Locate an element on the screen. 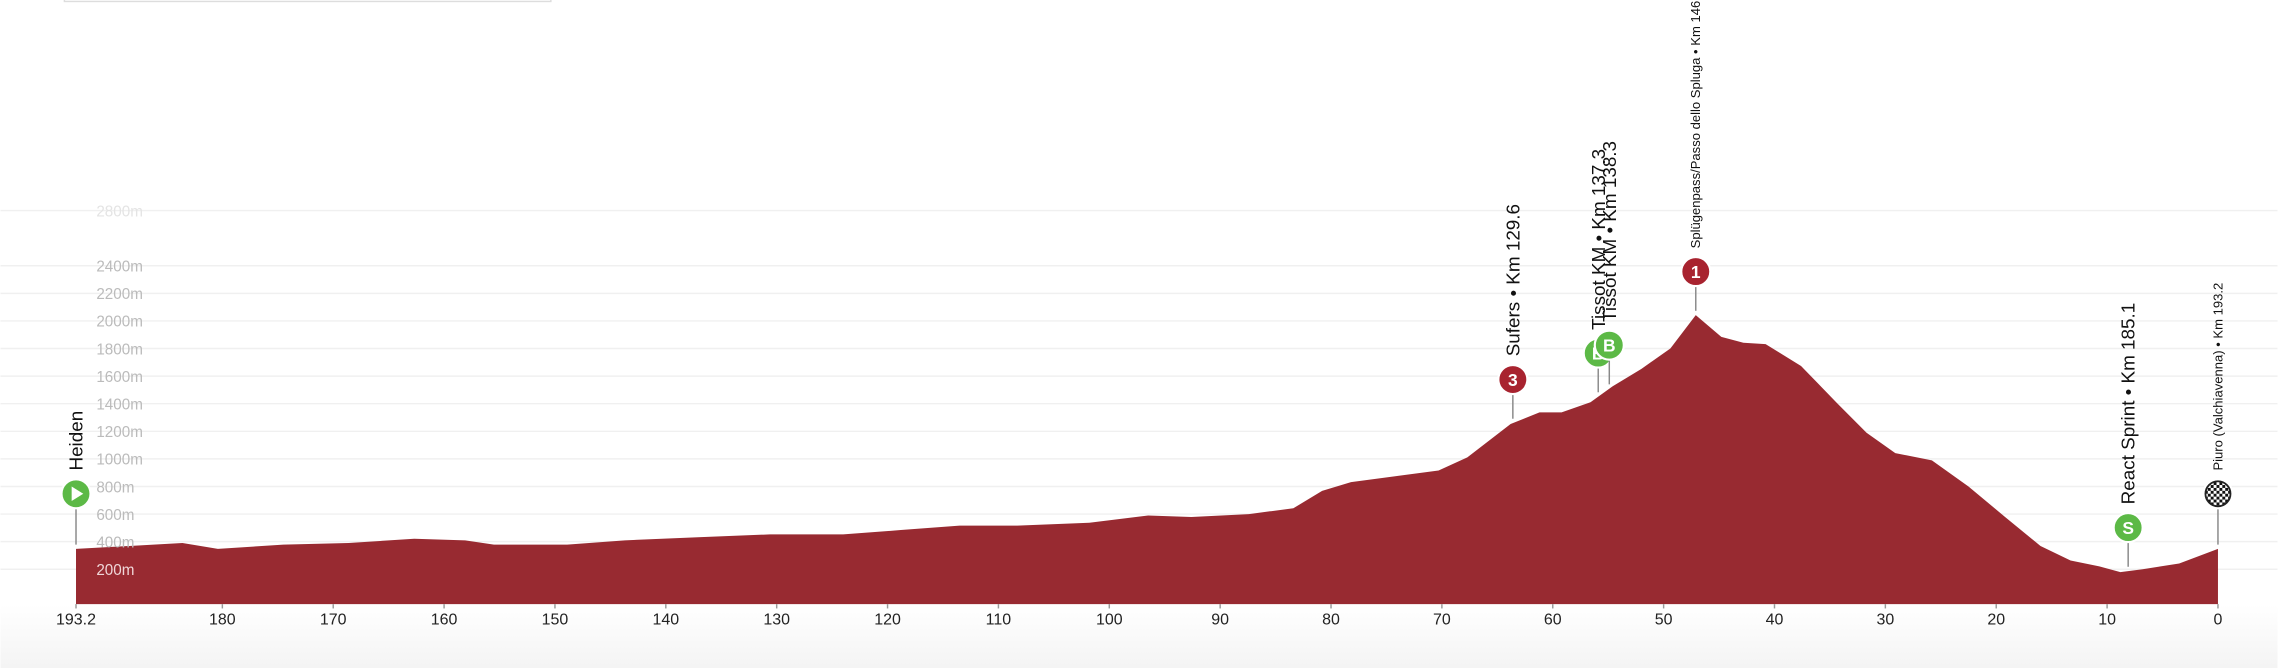  marker-icon-label: B is located at coordinates (1609, 346).